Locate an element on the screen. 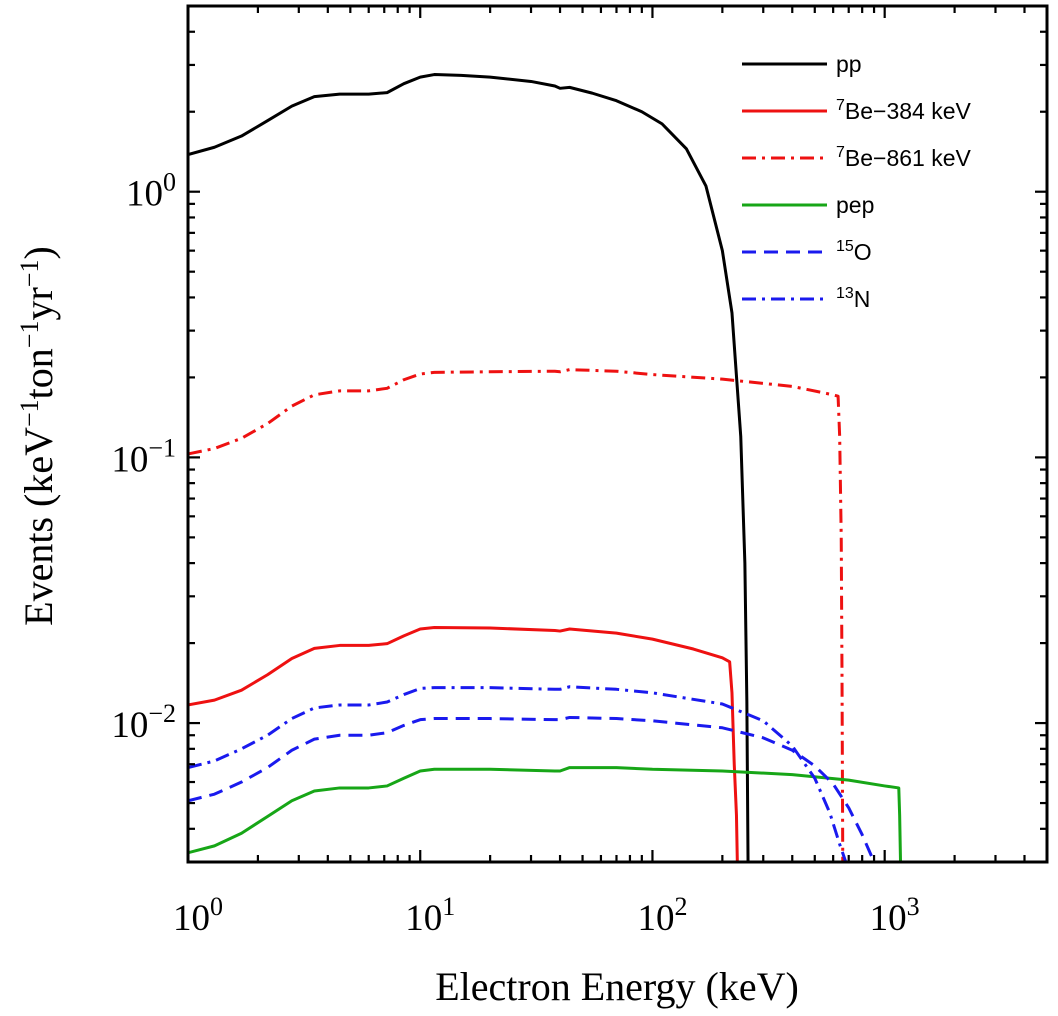 The height and width of the screenshot is (1016, 1058). x-tick-label: 10³ is located at coordinates (895, 915).